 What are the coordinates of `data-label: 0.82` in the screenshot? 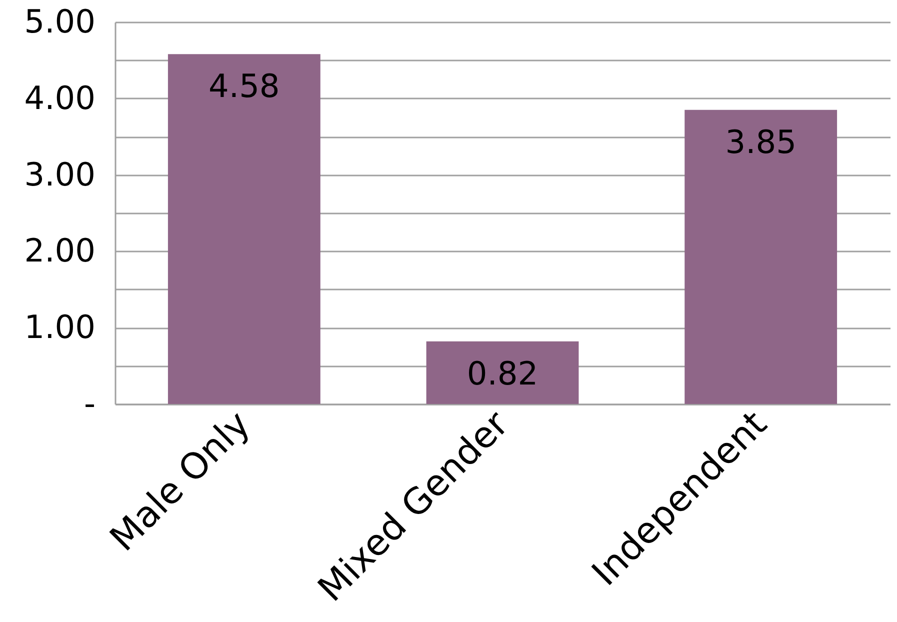 It's located at (502, 373).